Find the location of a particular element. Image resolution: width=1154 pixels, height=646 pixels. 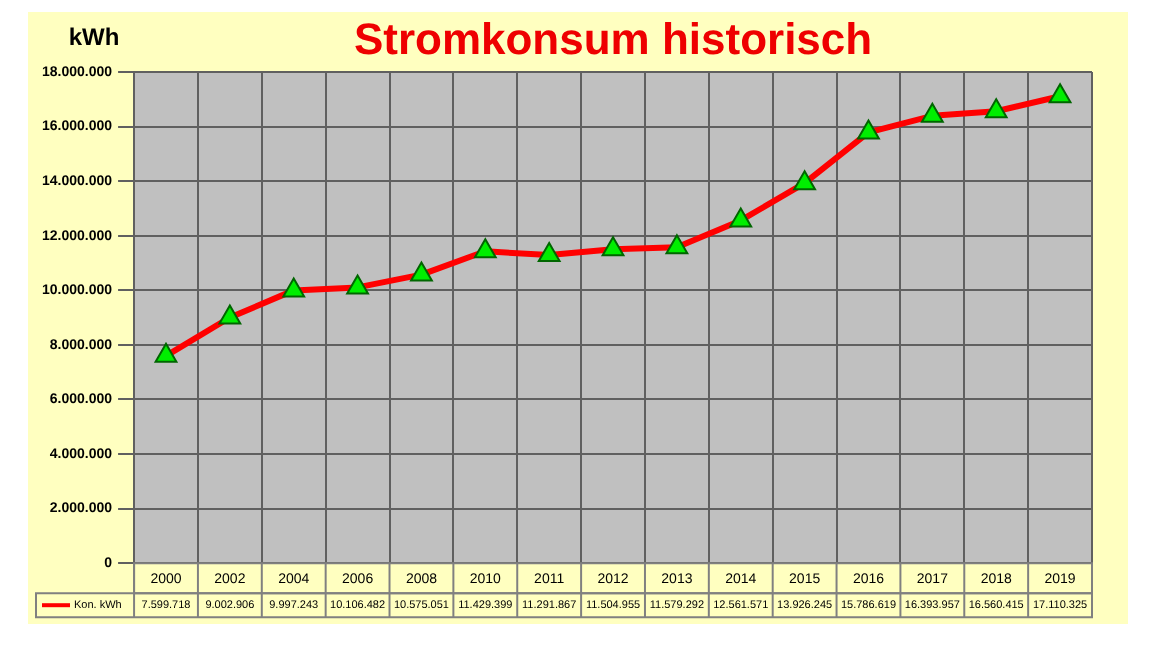

chart-title: Stromkonsum historisch is located at coordinates (613, 39).